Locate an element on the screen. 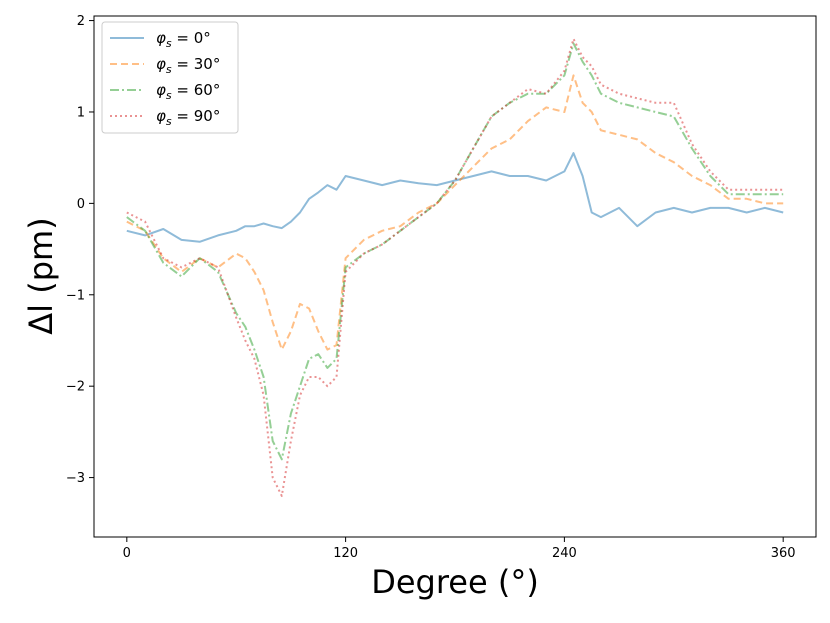 Image resolution: width=830 pixels, height=623 pixels. y-axis: −3 −2 −1 0 1 2 is located at coordinates (80, 250).